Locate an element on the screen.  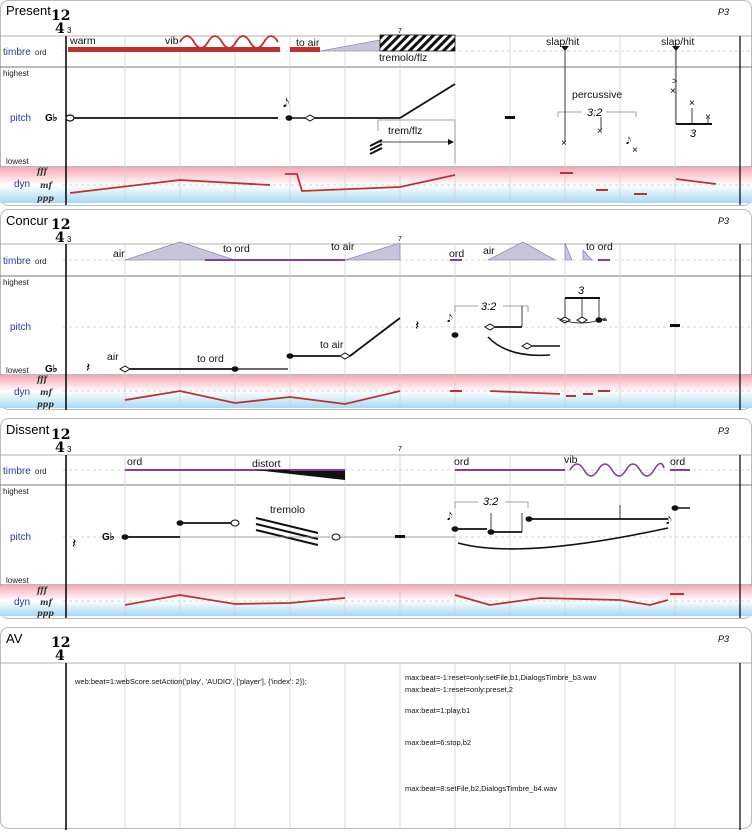
annotation-to-ord: to ord is located at coordinates (210, 359).